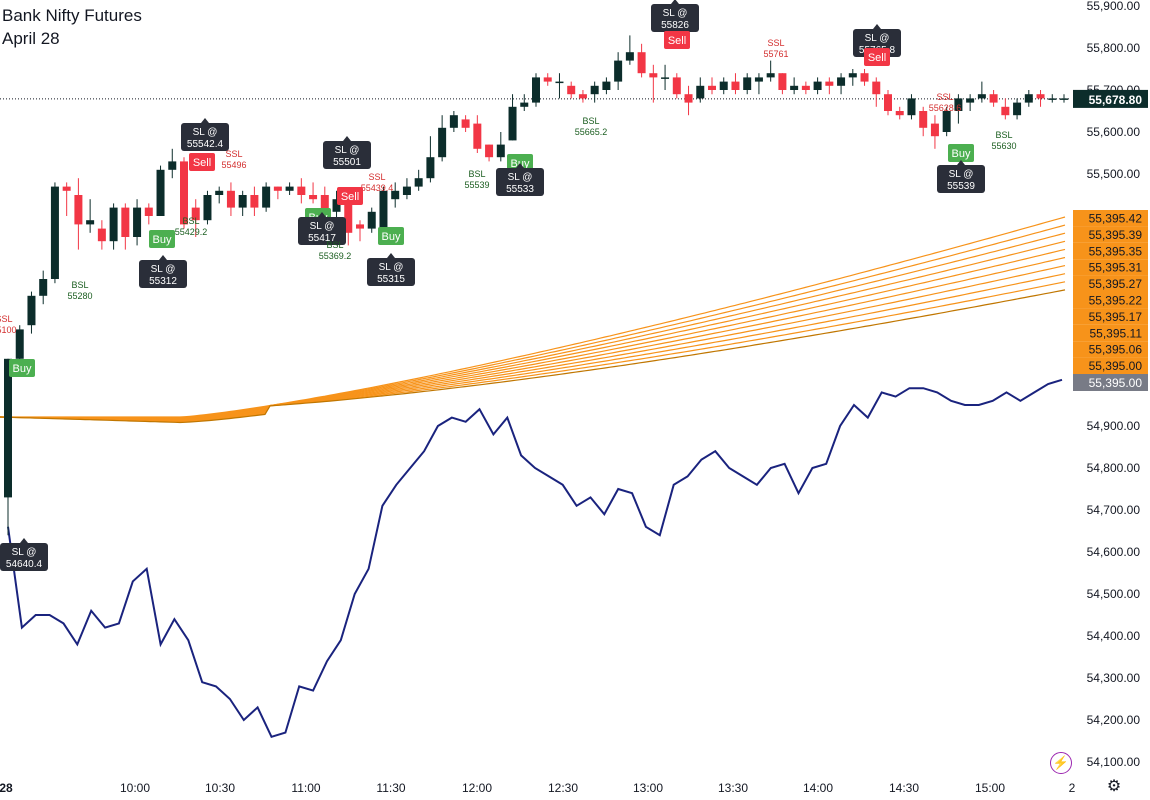 This screenshot has height=800, width=1150. What do you see at coordinates (31, 38) in the screenshot?
I see `chart-date: April 28` at bounding box center [31, 38].